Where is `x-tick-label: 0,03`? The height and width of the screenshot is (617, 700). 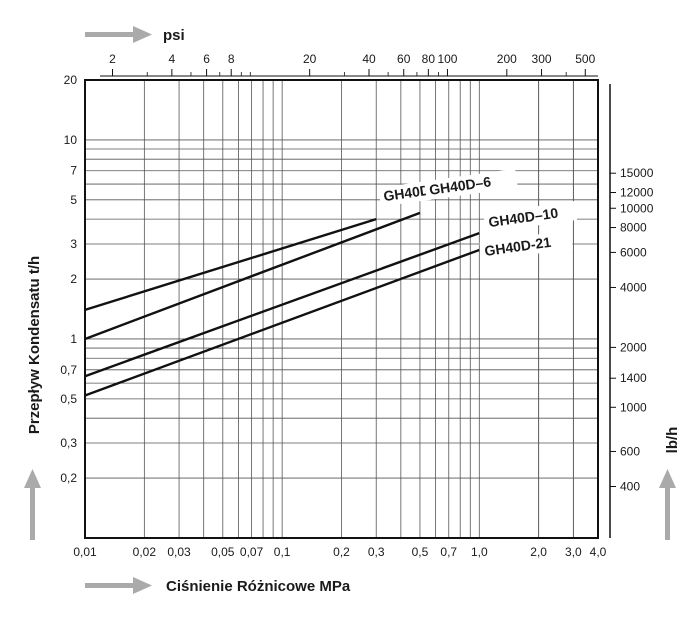 x-tick-label: 0,03 is located at coordinates (179, 552).